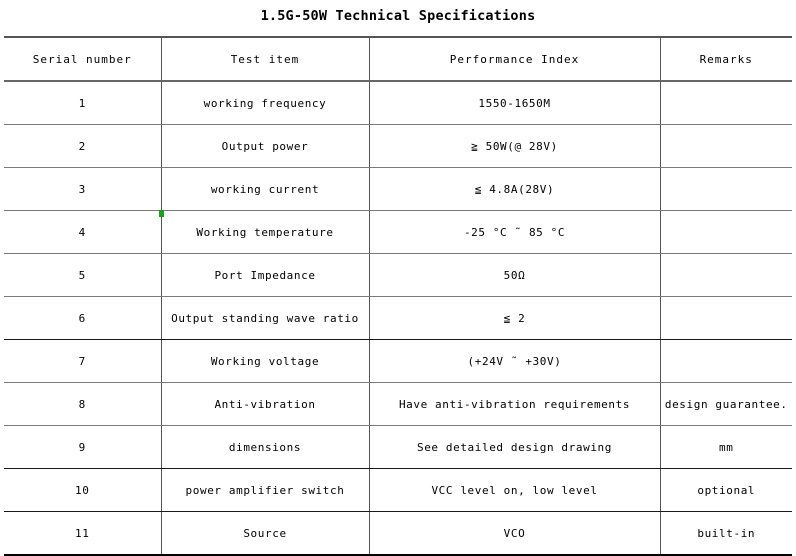 This screenshot has width=796, height=556. Describe the element at coordinates (514, 533) in the screenshot. I see `cell-performance-index: VCO` at that location.